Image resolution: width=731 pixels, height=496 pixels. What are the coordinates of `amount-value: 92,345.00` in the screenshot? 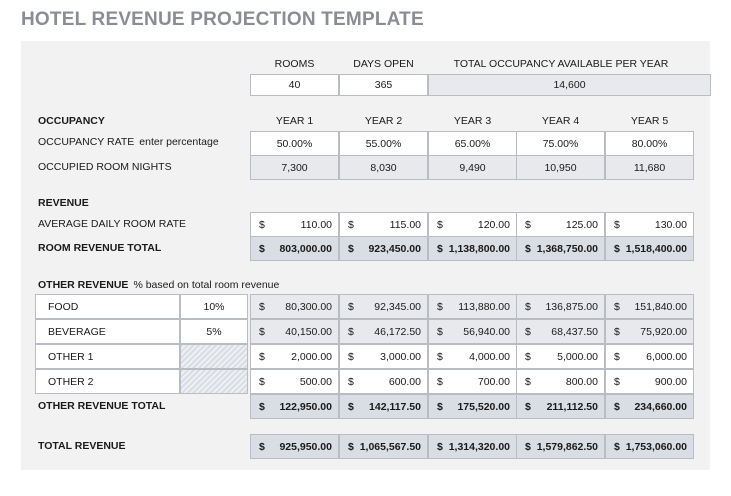 It's located at (397, 306).